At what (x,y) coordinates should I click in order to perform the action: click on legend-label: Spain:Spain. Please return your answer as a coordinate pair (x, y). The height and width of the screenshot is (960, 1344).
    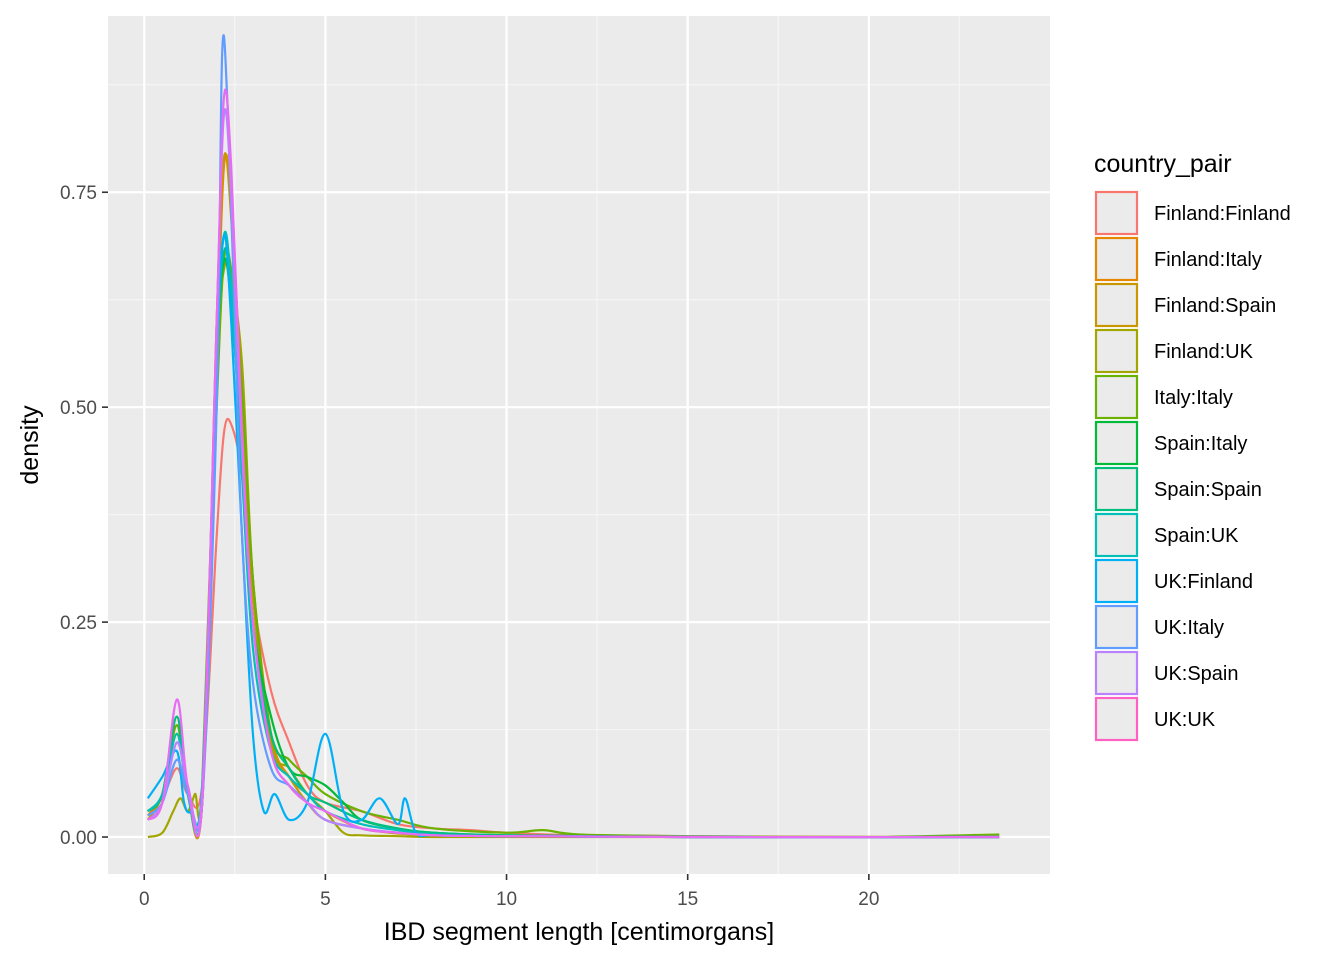
    Looking at the image, I should click on (1208, 490).